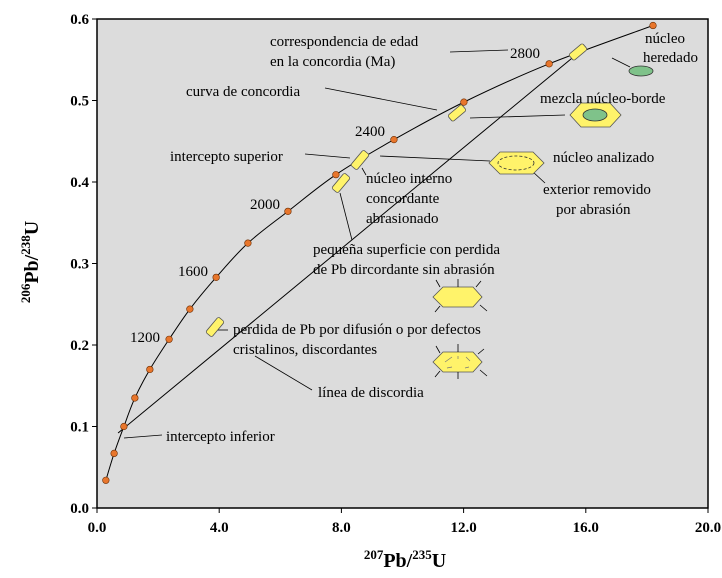 The width and height of the screenshot is (722, 578). I want to click on x-label-part: 235, so click(422, 554).